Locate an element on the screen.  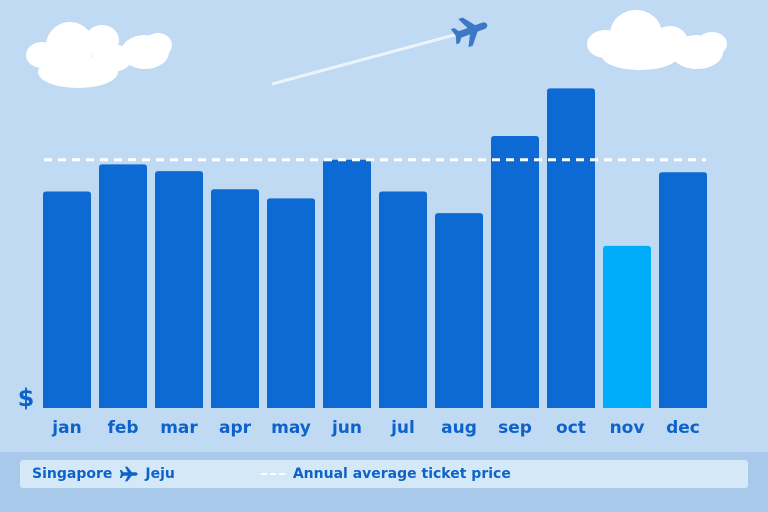
dashed-line-swatch is located at coordinates (272, 474).